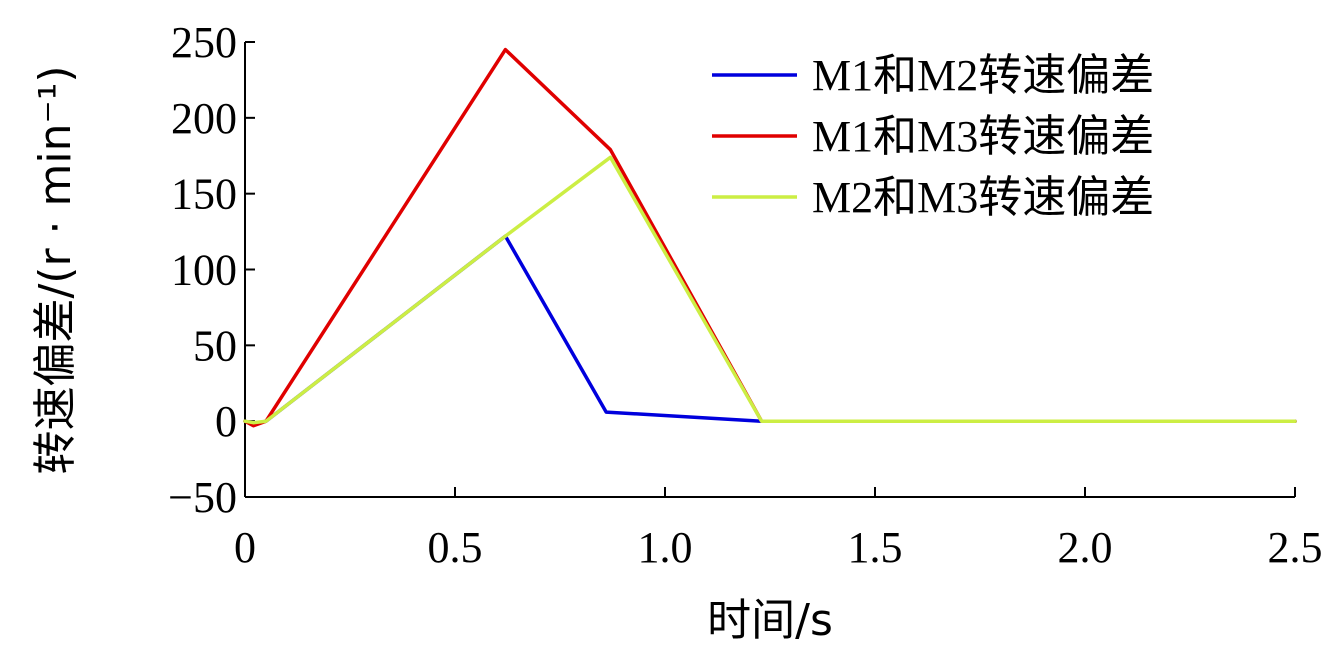  What do you see at coordinates (55, 269) in the screenshot?
I see `y-axis-title: 转速偏差/(r · min⁻¹)` at bounding box center [55, 269].